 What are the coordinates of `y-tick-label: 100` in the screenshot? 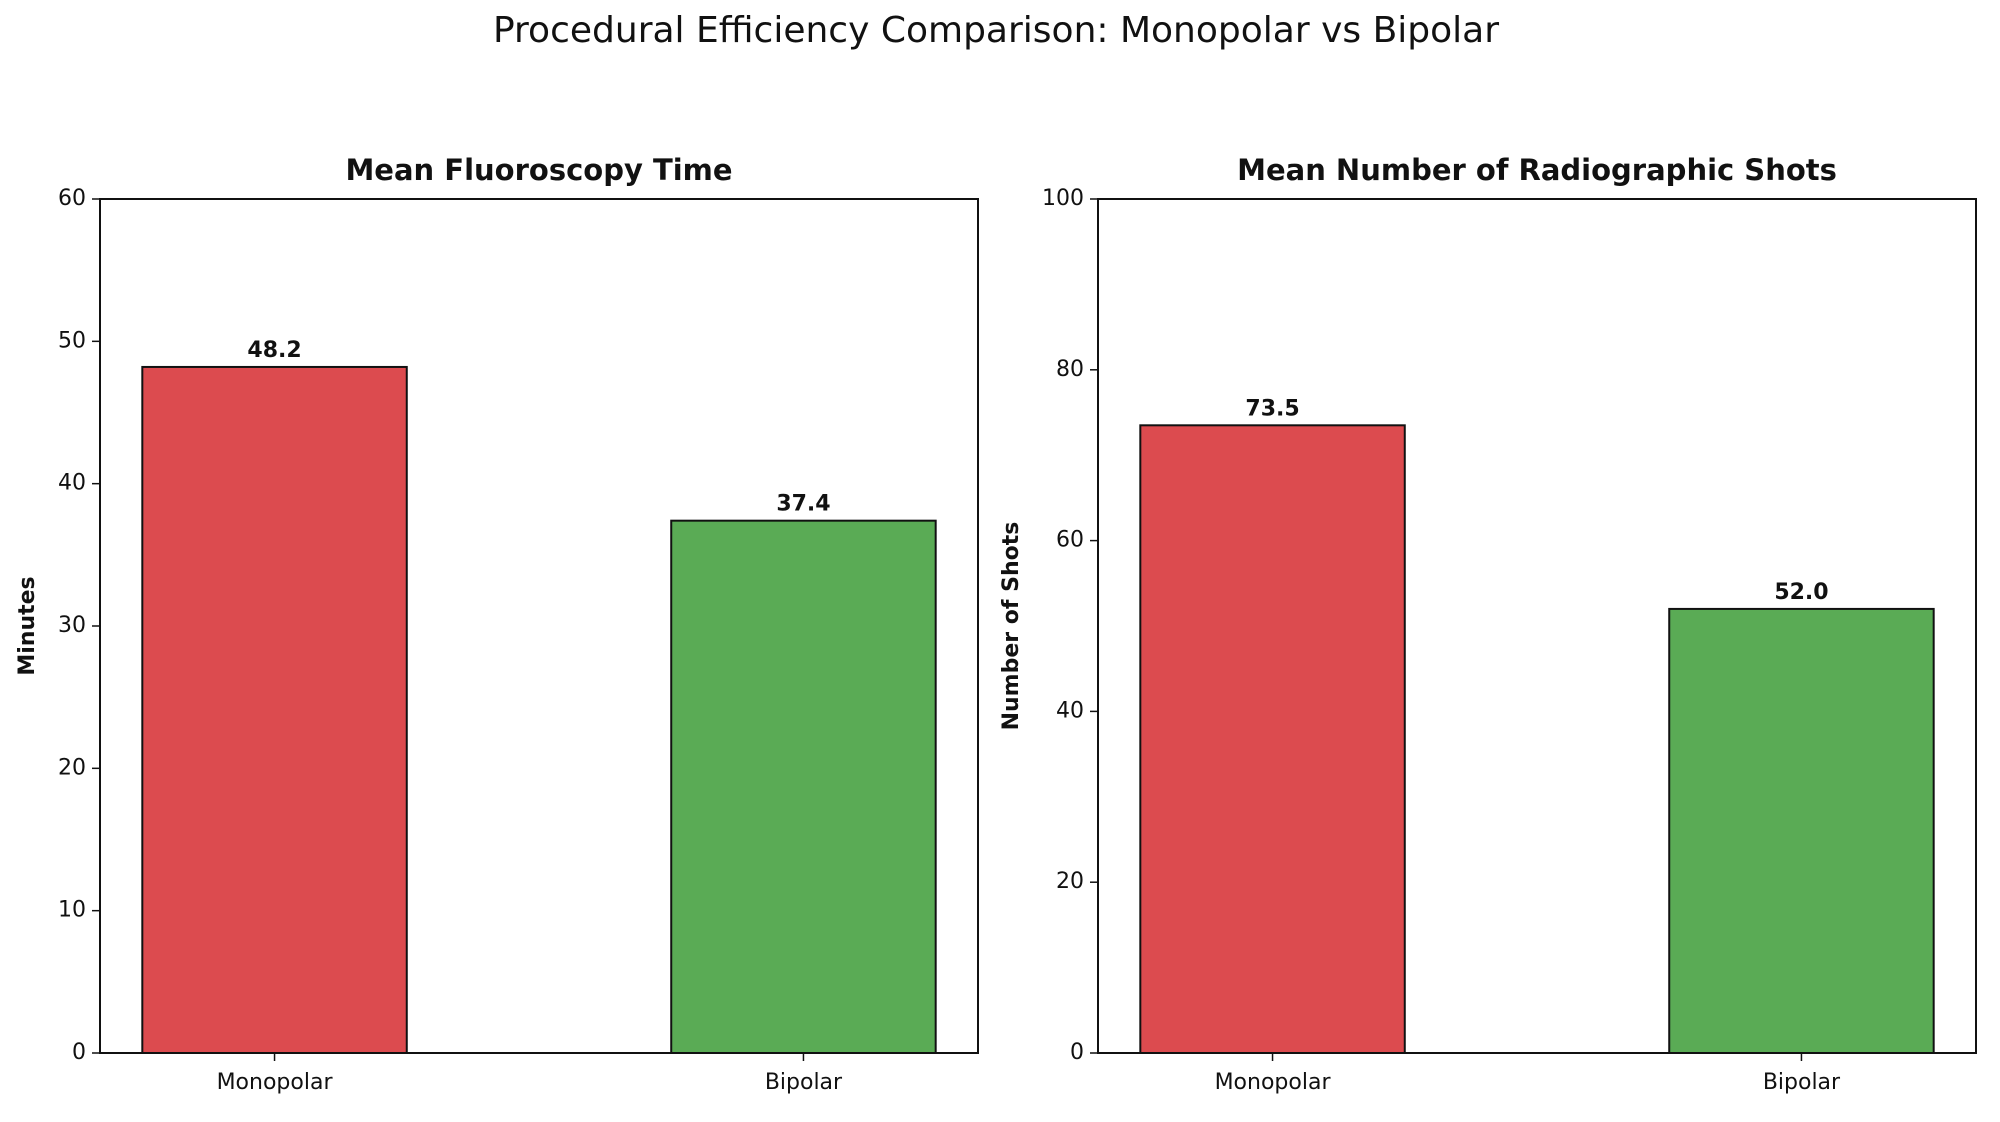 It's located at (1063, 198).